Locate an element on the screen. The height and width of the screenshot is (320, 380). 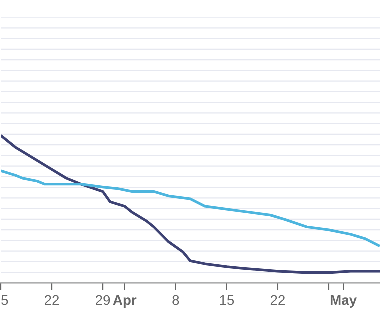
x-tick-label: 15 is located at coordinates (227, 301).